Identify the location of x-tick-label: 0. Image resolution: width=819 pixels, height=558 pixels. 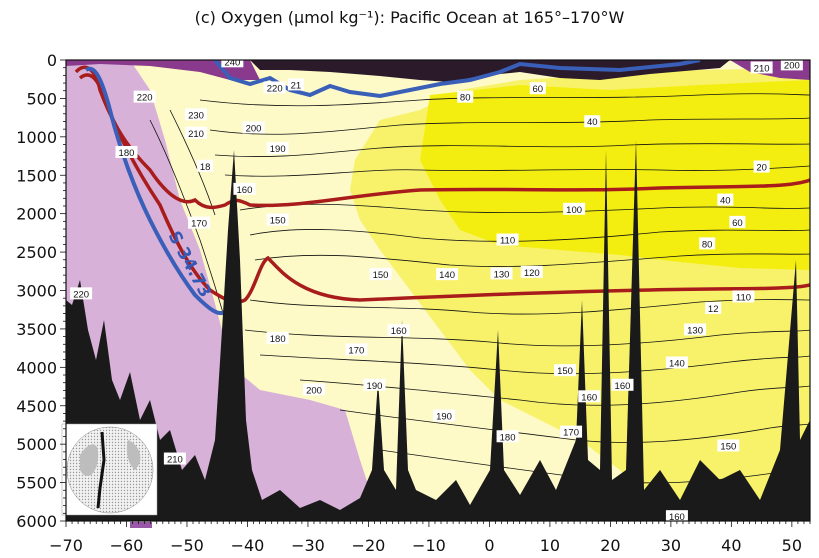
(489, 545).